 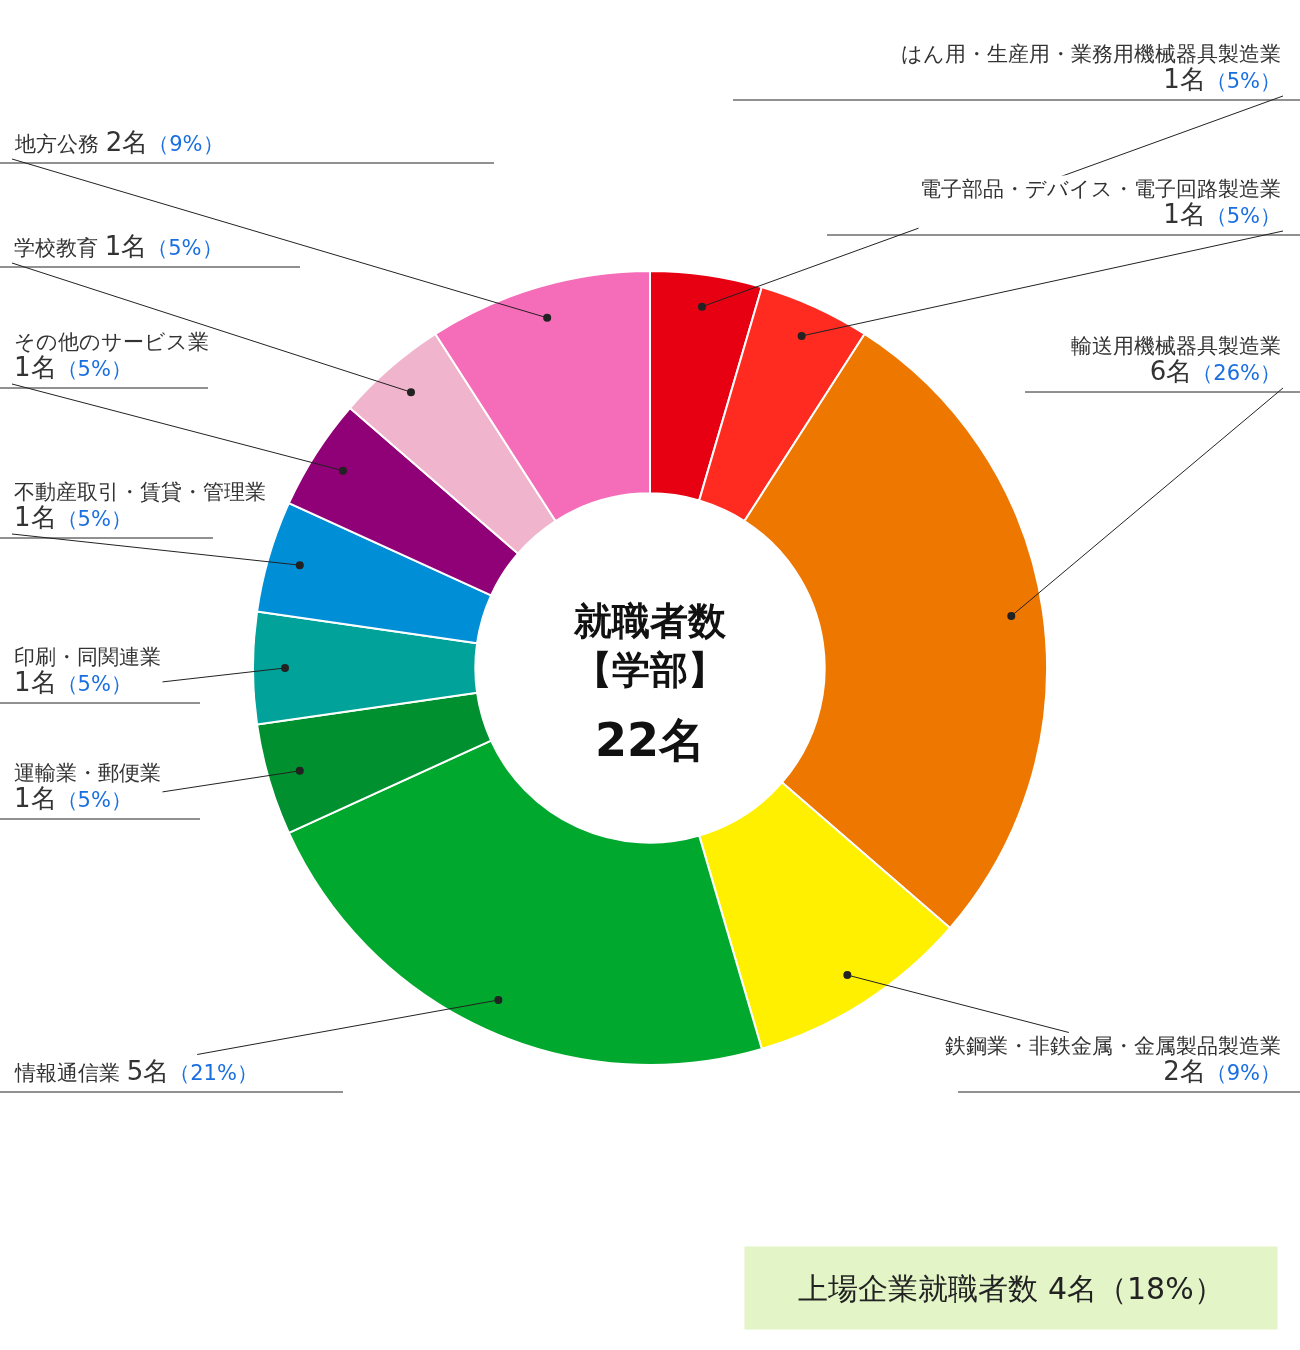 I want to click on data-label: 6名（26%）, so click(x=1215, y=371).